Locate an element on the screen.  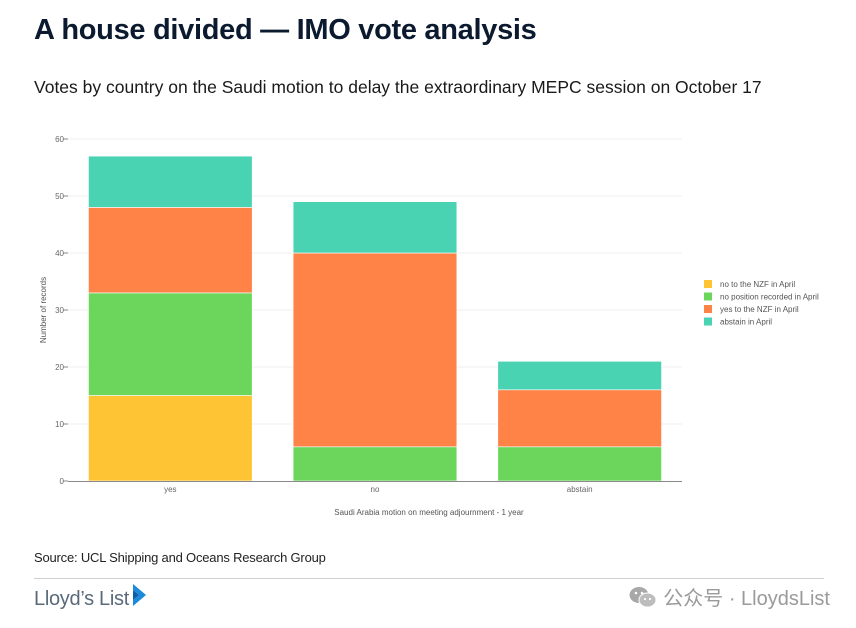
x-tick-label: no is located at coordinates (375, 489).